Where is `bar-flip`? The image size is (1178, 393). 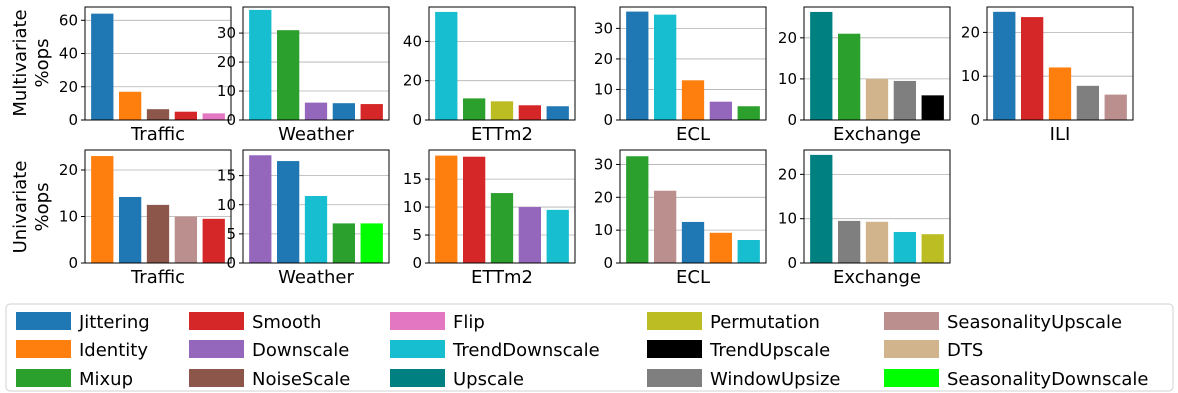 bar-flip is located at coordinates (213, 116).